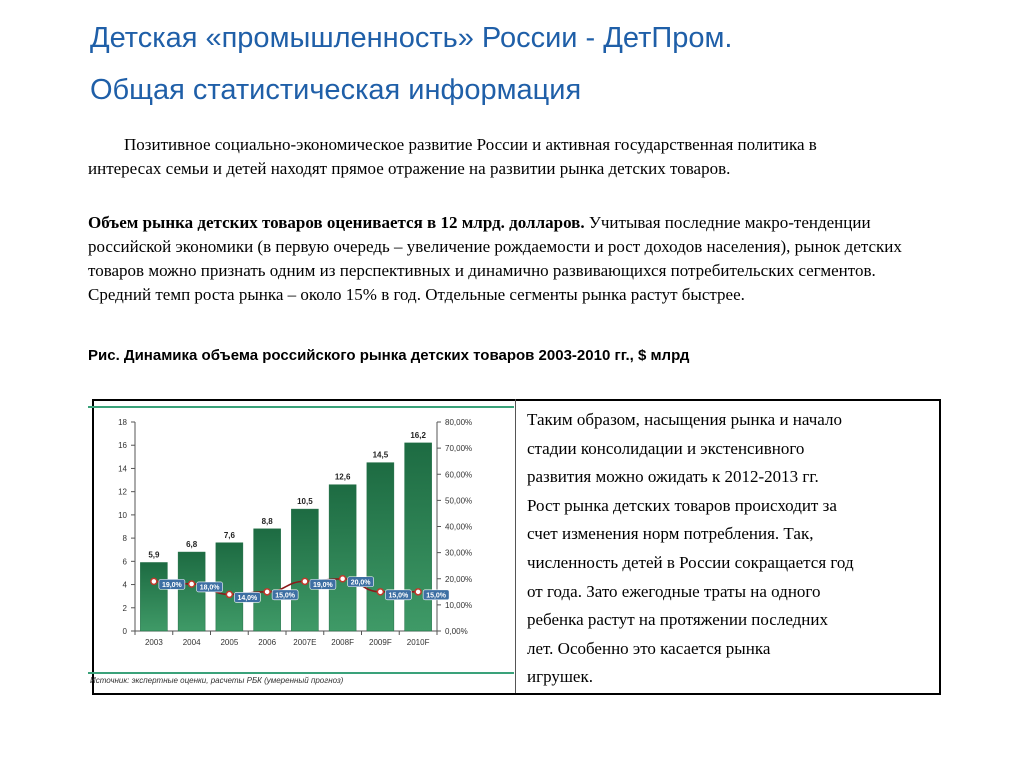 Image resolution: width=1024 pixels, height=768 pixels. Describe the element at coordinates (122, 492) in the screenshot. I see `y-tick-label: 12` at that location.